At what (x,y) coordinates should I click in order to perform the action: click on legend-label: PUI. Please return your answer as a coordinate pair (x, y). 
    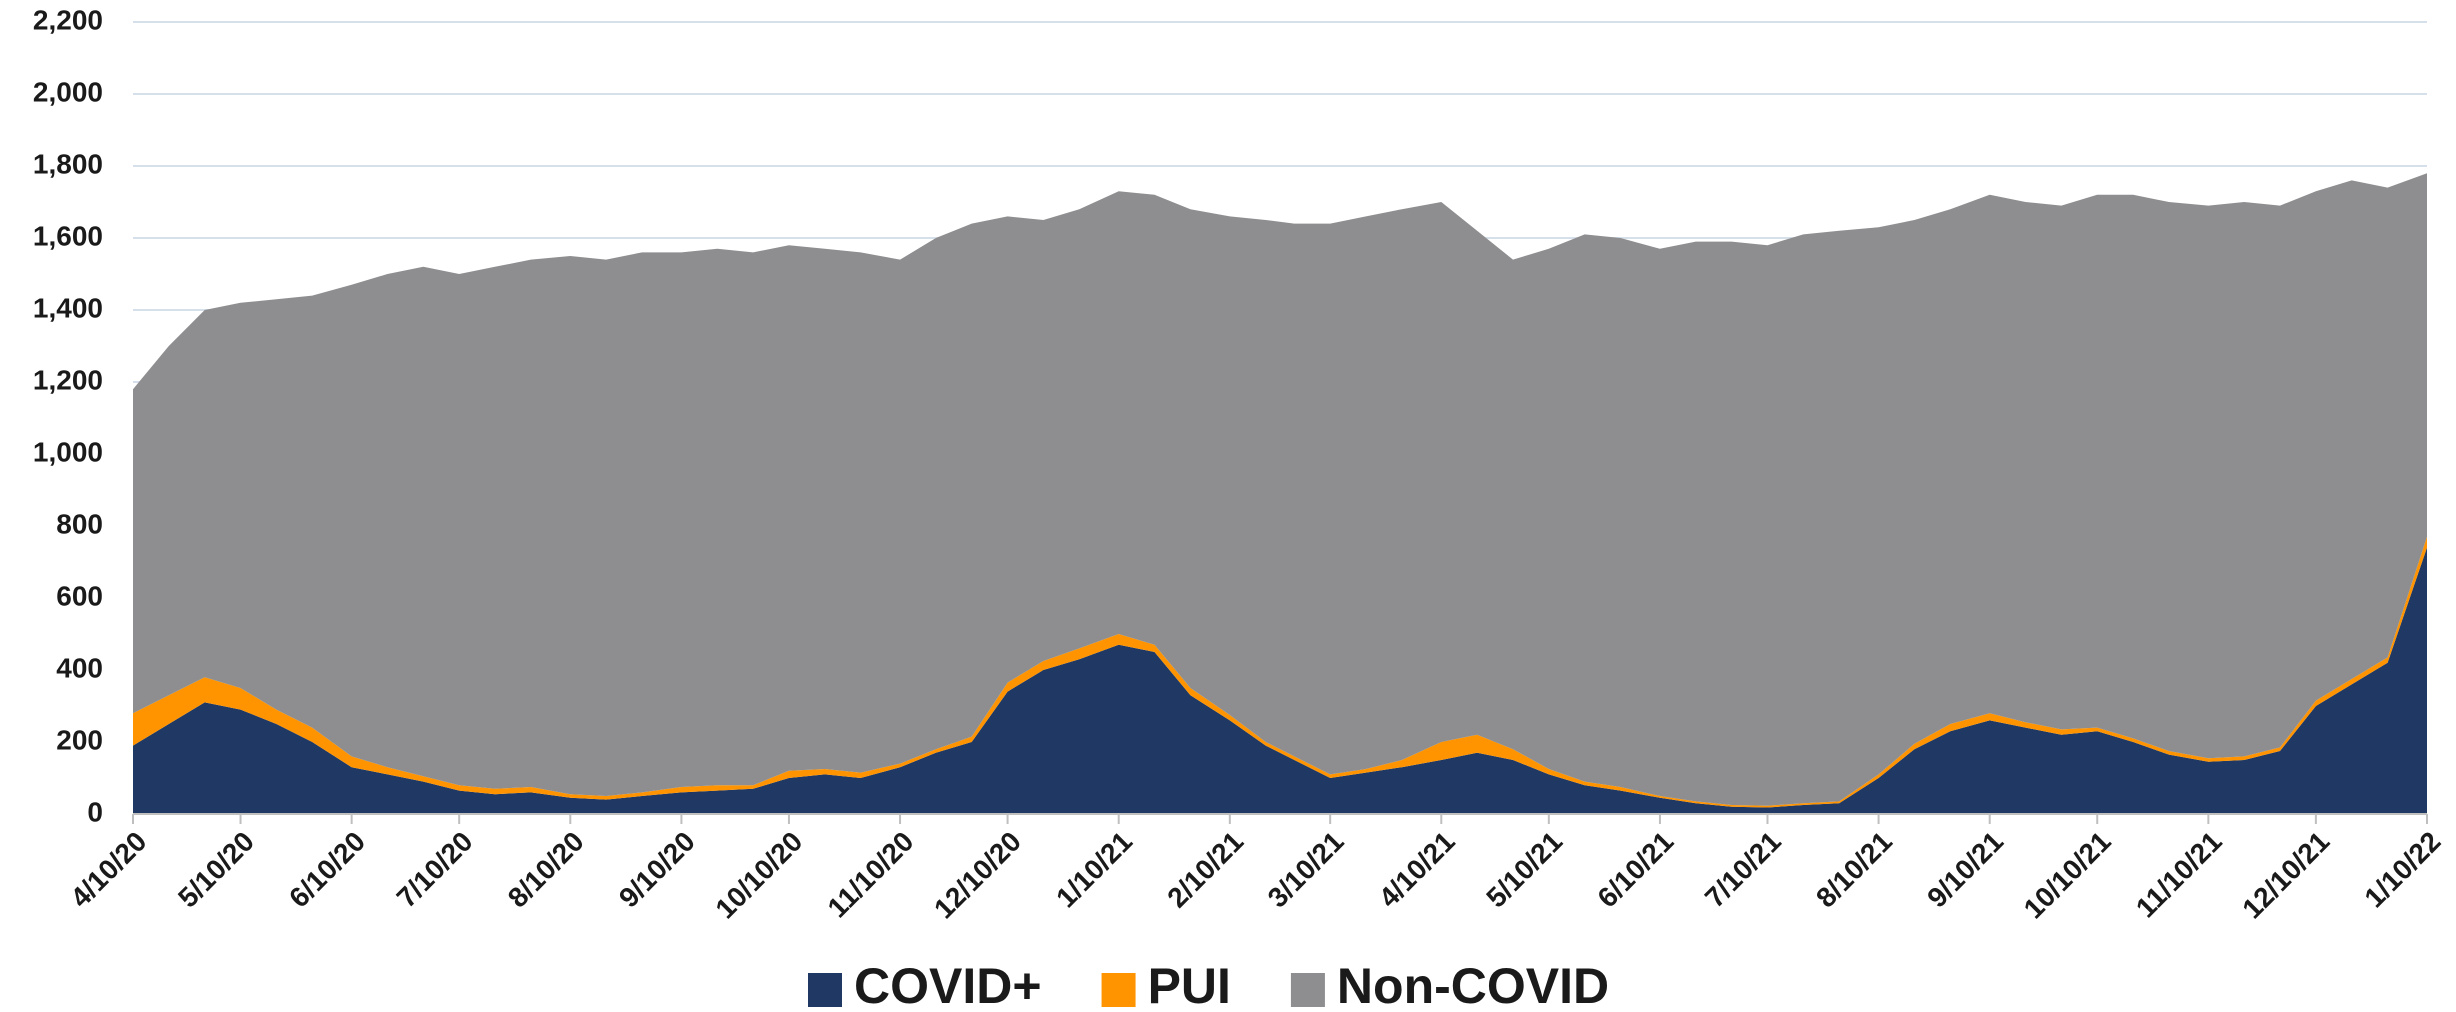
    Looking at the image, I should click on (1189, 985).